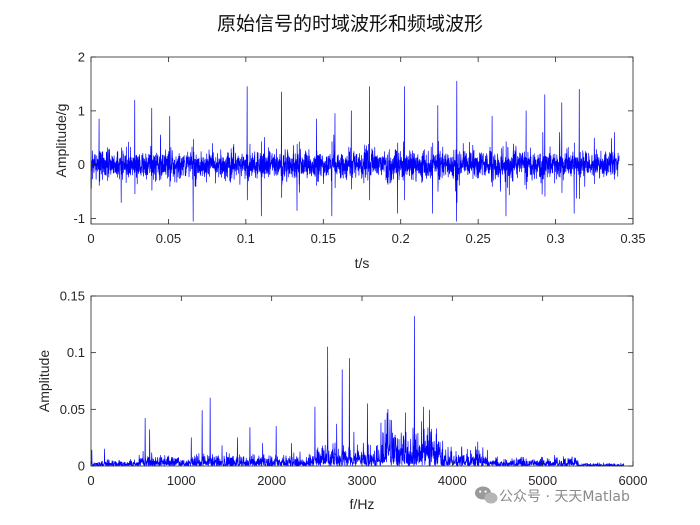 This screenshot has height=525, width=700. I want to click on time-xtick-label: 0.05, so click(168, 238).